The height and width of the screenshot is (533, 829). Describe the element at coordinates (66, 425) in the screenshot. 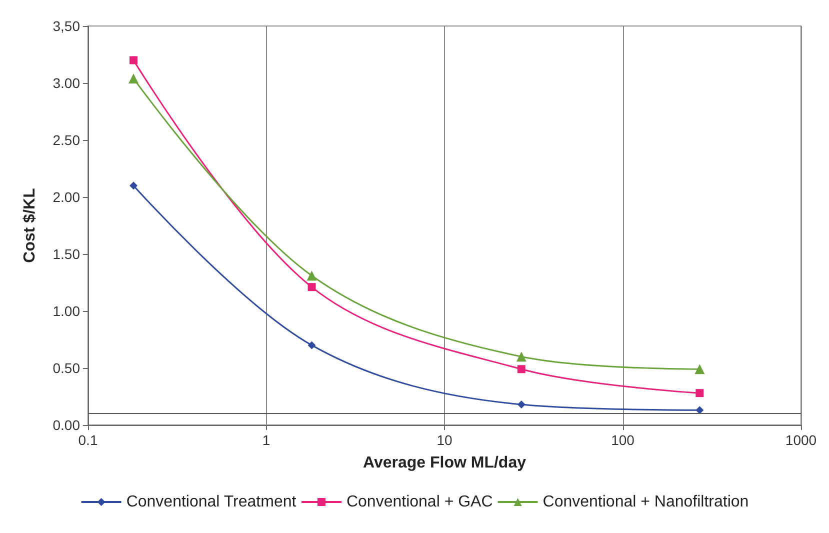

I see `y-tick-label: 0.00` at that location.